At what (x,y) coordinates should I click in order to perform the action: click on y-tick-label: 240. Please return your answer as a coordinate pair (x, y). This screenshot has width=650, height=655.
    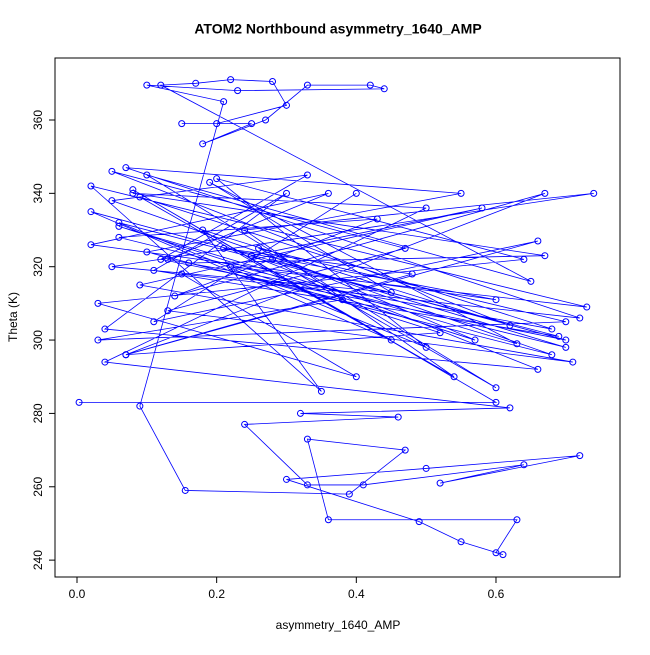
    Looking at the image, I should click on (38, 560).